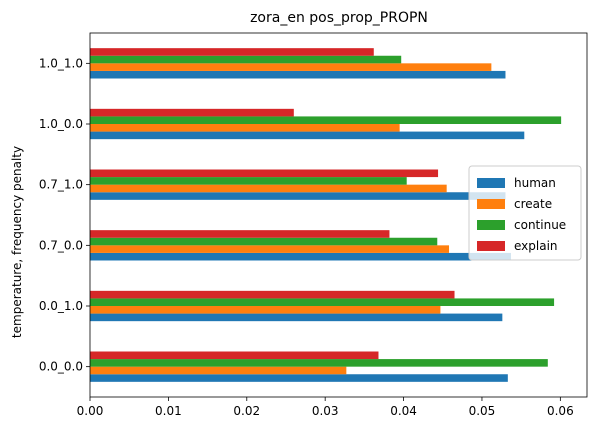  What do you see at coordinates (248, 181) in the screenshot?
I see `bar-continue-0.7_1.0` at bounding box center [248, 181].